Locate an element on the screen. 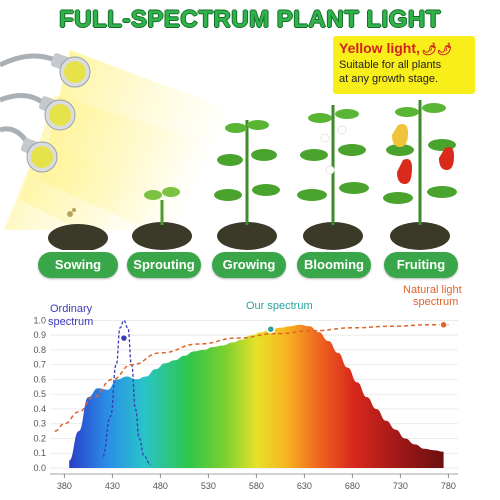 Image resolution: width=500 pixels, height=500 pixels. stage-blooming: Blooming is located at coordinates (334, 265).